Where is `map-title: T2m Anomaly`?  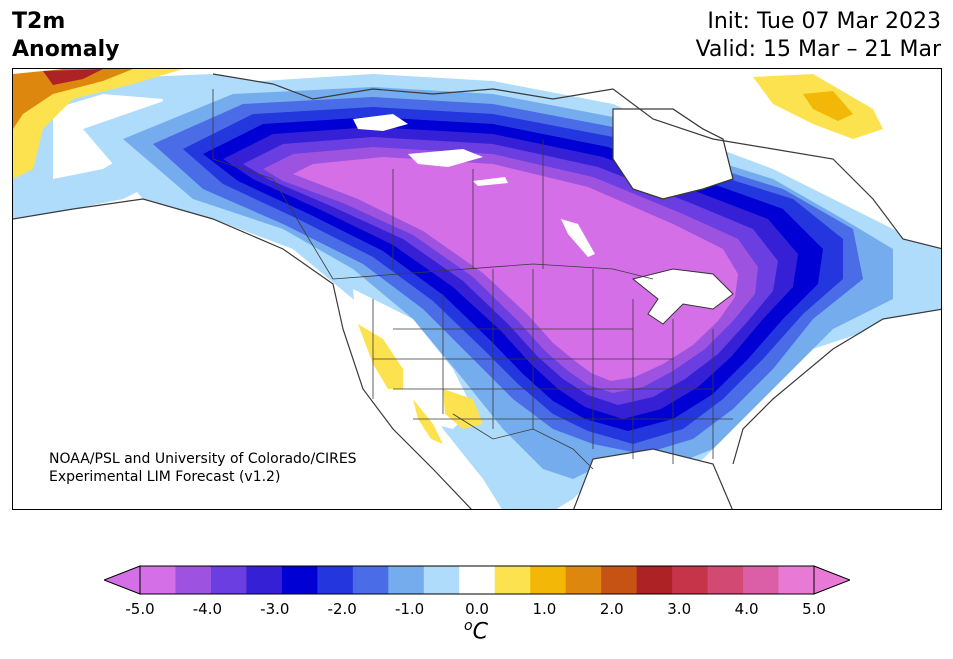
map-title: T2m Anomaly is located at coordinates (65, 36).